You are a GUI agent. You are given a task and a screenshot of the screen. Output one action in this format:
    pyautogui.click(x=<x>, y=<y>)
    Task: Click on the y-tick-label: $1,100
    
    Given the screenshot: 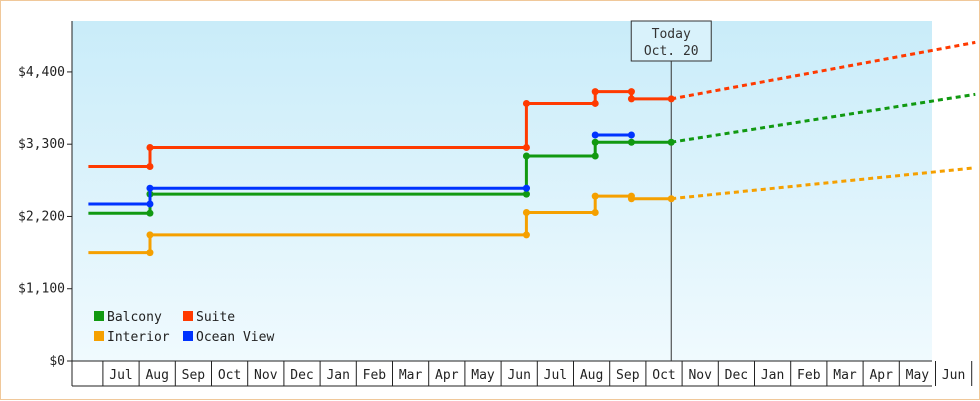 What is the action you would take?
    pyautogui.click(x=41, y=289)
    